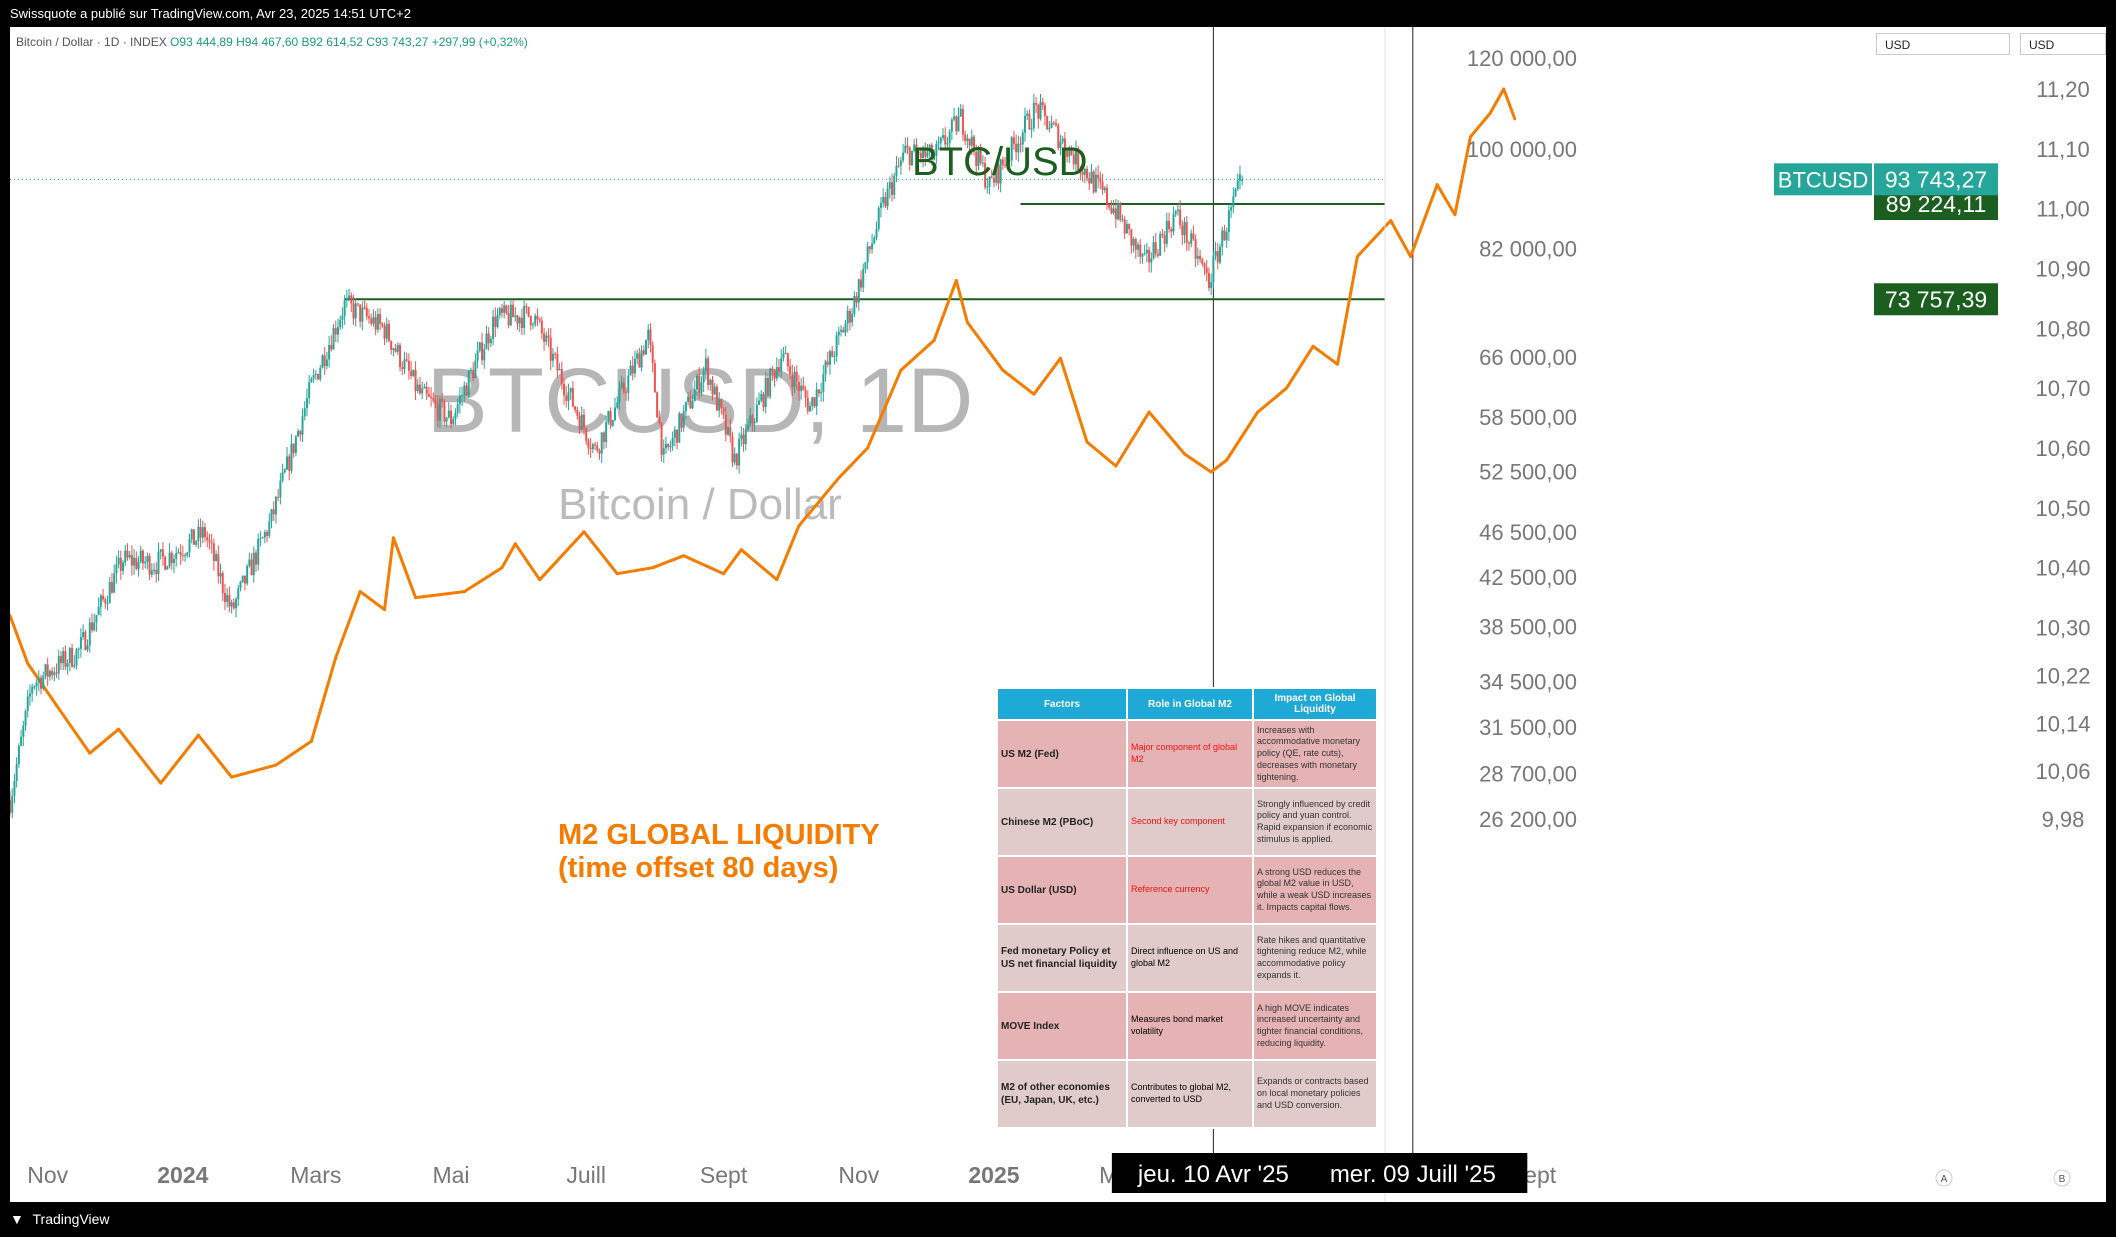 The height and width of the screenshot is (1237, 2116). Describe the element at coordinates (1936, 179) in the screenshot. I see `last-price-badge-label: 93 743,27` at that location.